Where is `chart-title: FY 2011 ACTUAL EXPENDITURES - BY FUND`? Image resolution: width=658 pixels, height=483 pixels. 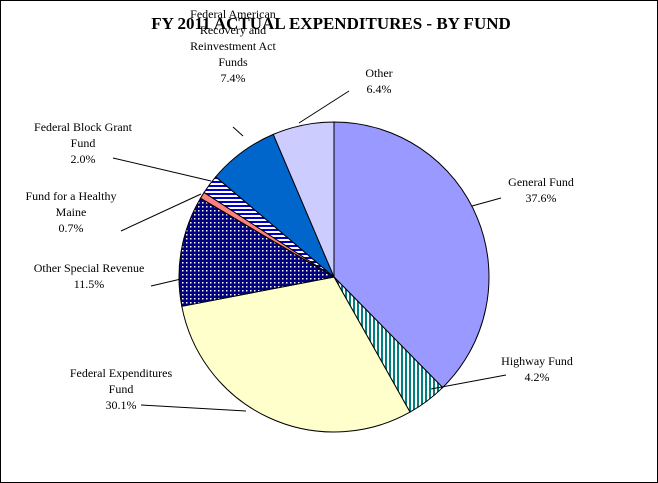
chart-title: FY 2011 ACTUAL EXPENDITURES - BY FUND is located at coordinates (331, 23).